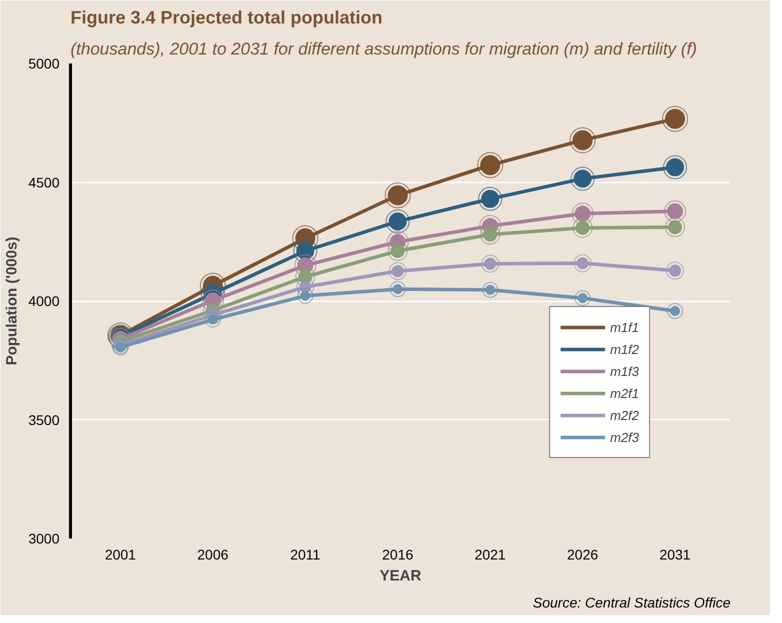 The height and width of the screenshot is (623, 782). I want to click on x-tick-label: 2011, so click(305, 554).